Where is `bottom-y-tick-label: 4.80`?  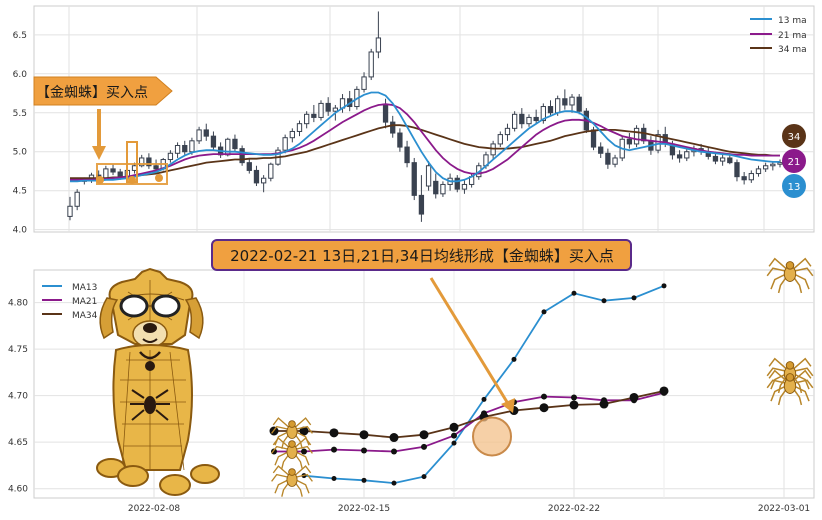
bottom-y-tick-label: 4.80 is located at coordinates (18, 304).